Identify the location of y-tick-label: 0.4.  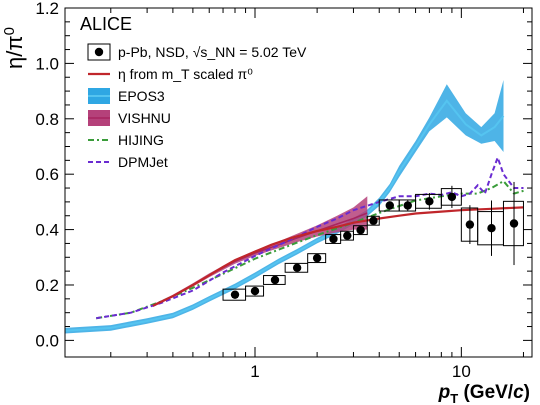
(47, 230).